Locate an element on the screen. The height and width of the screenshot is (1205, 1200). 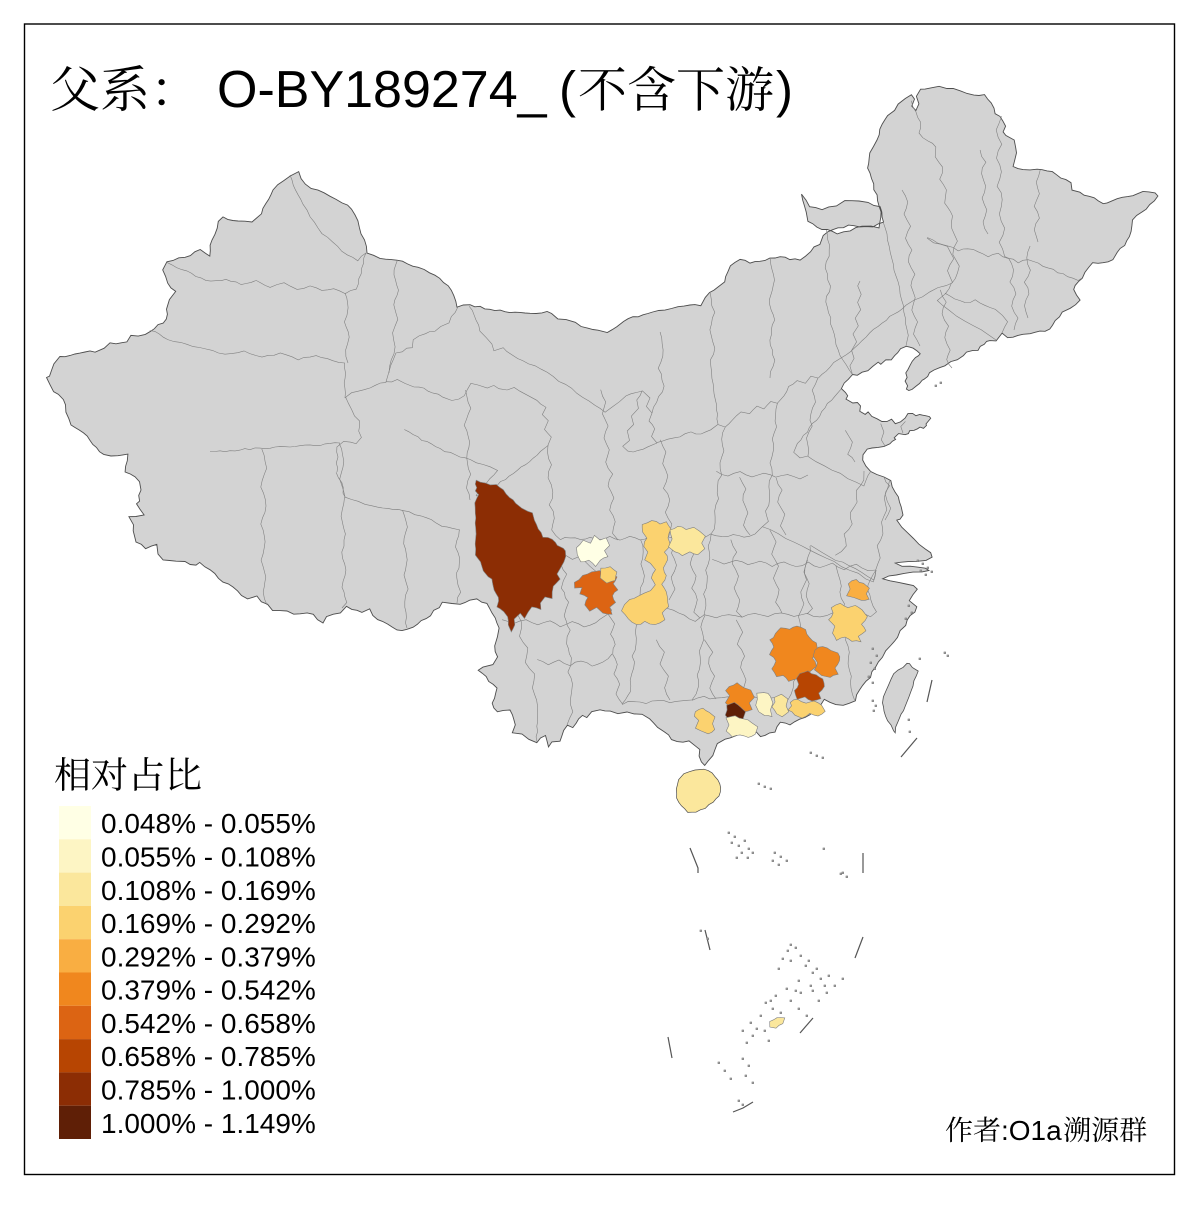
svg-text: 0.292% - 0.379% is located at coordinates (208, 956).